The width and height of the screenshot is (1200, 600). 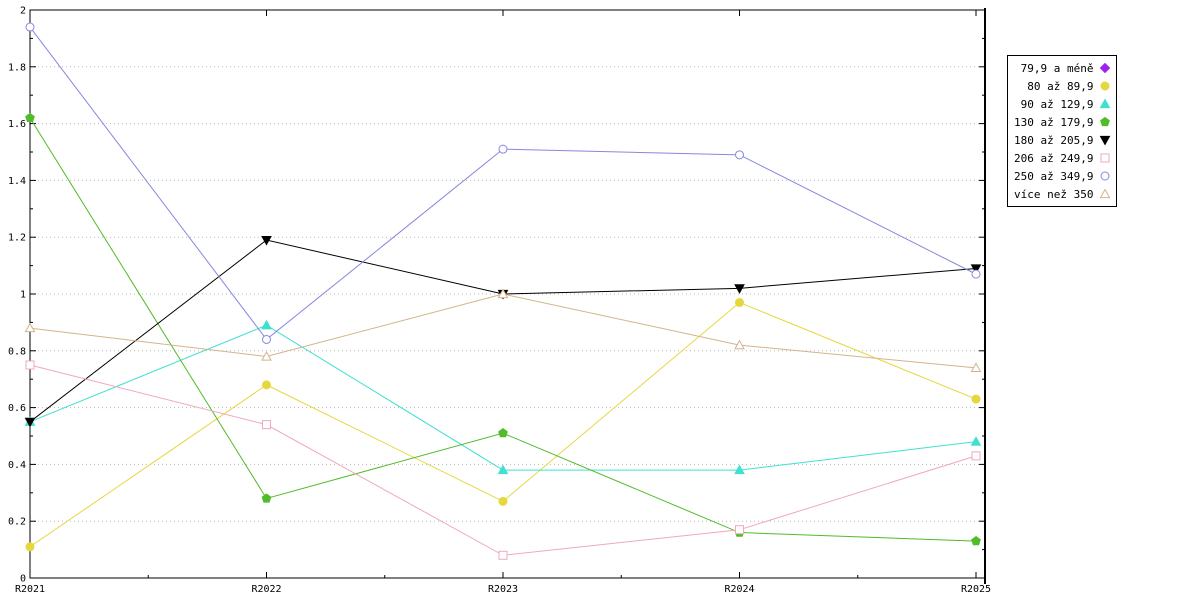 I want to click on legend-item-6: 250 až 349,9, so click(x=1063, y=176).